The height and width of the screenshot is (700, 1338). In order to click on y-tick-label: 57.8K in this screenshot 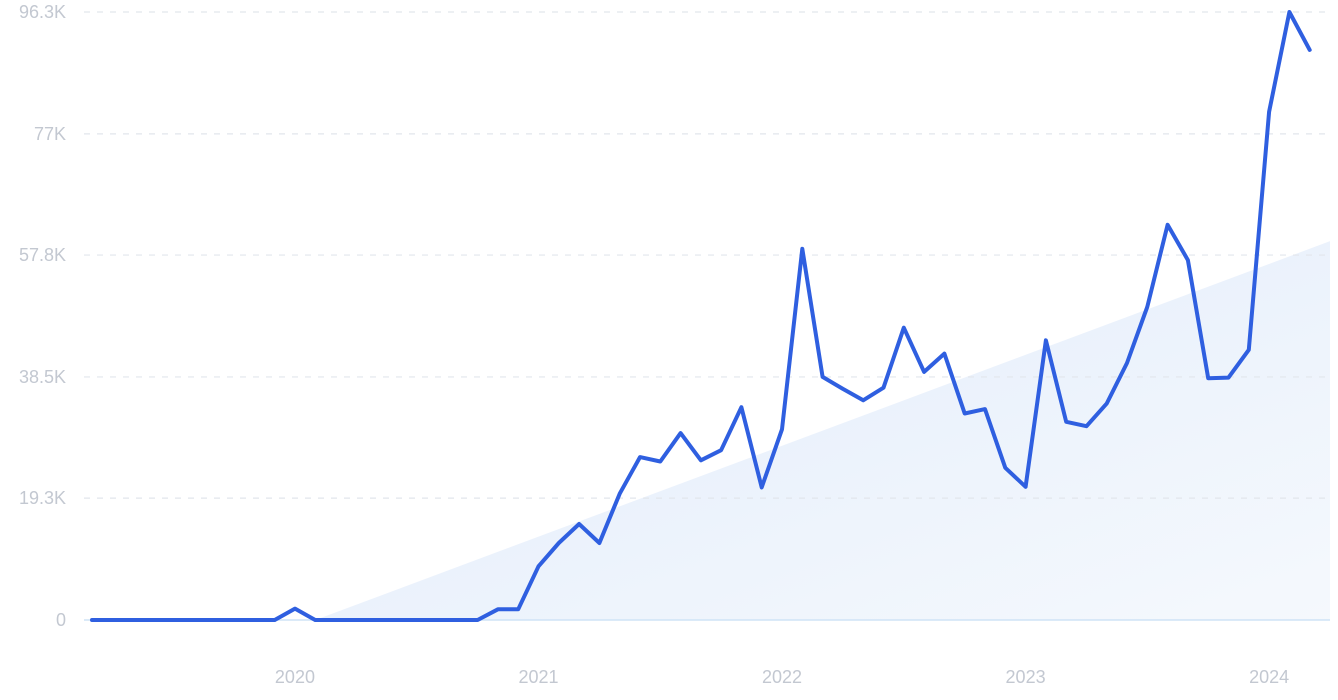, I will do `click(42, 255)`.